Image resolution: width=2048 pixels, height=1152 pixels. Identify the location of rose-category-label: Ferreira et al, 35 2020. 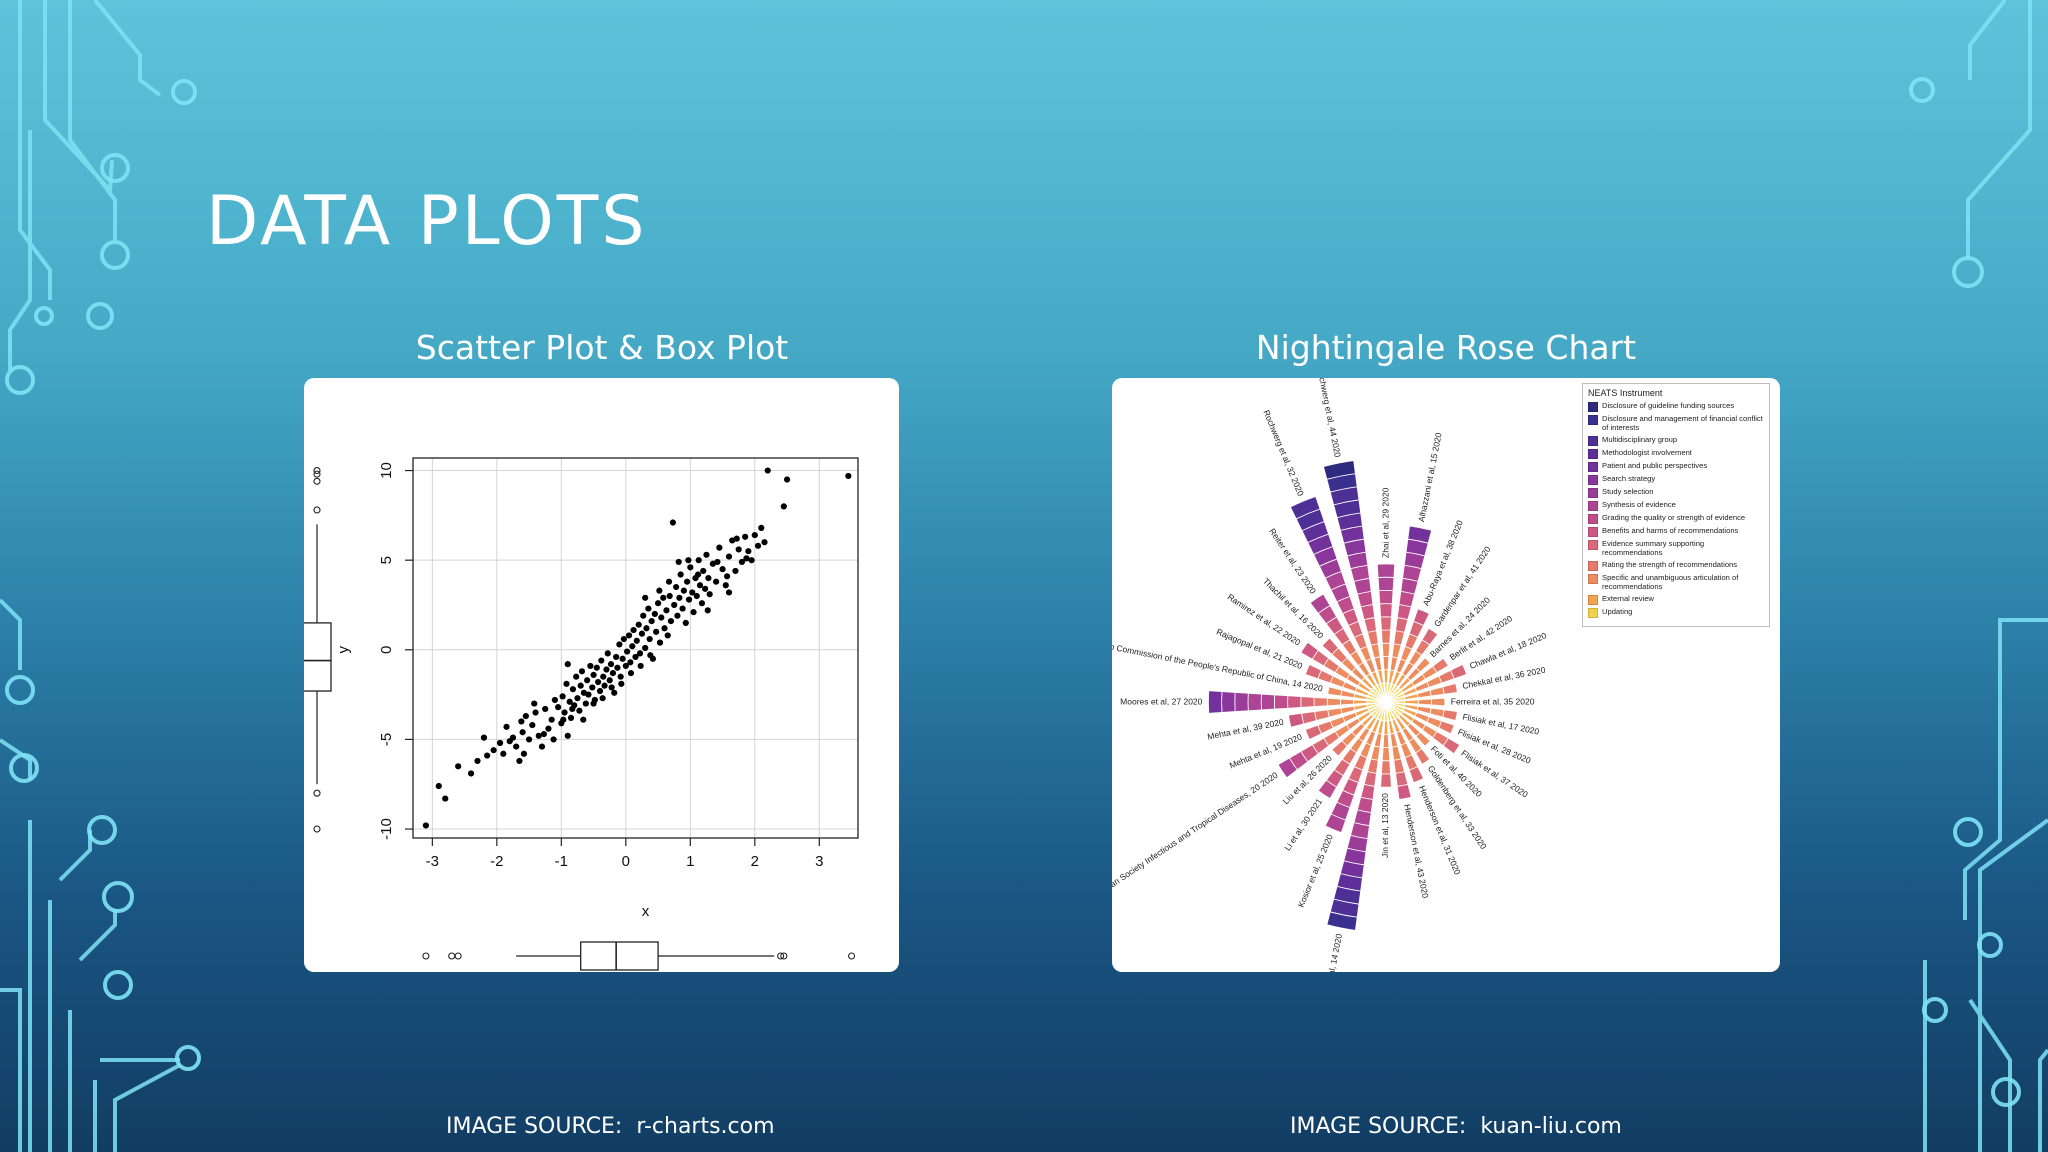
(1493, 701).